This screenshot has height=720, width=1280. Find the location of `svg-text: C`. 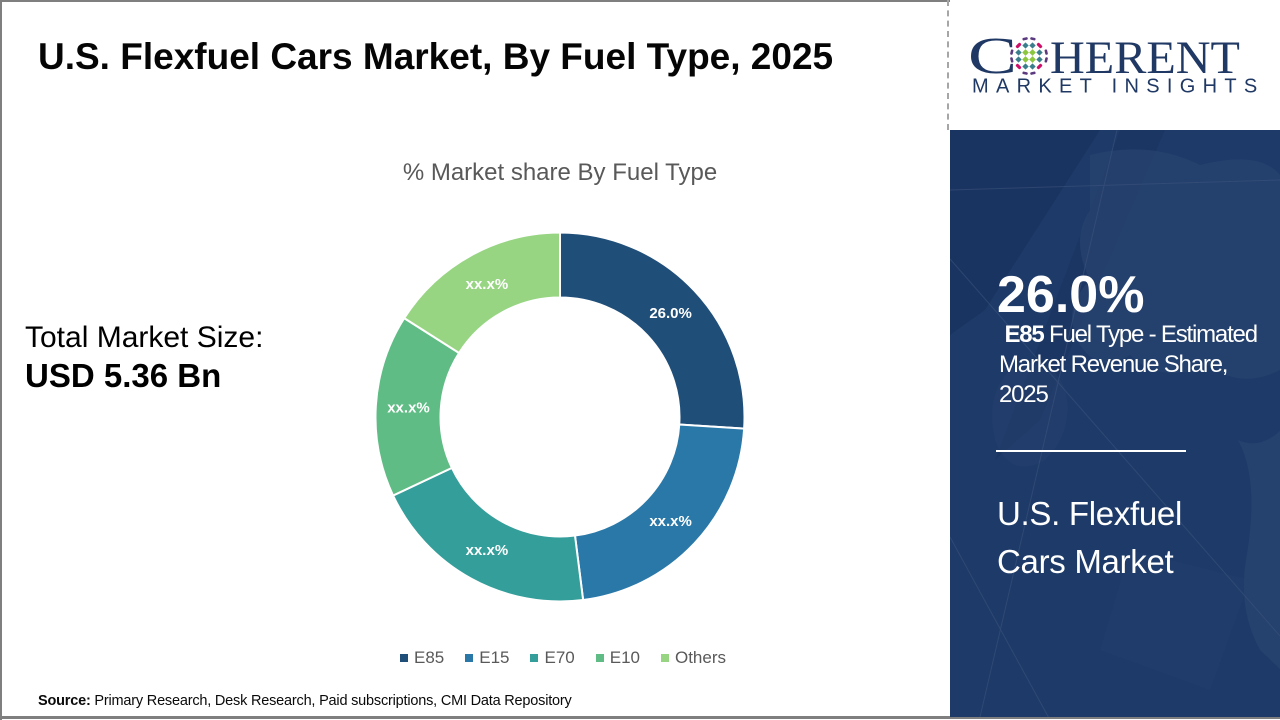

svg-text: C is located at coordinates (992, 56).